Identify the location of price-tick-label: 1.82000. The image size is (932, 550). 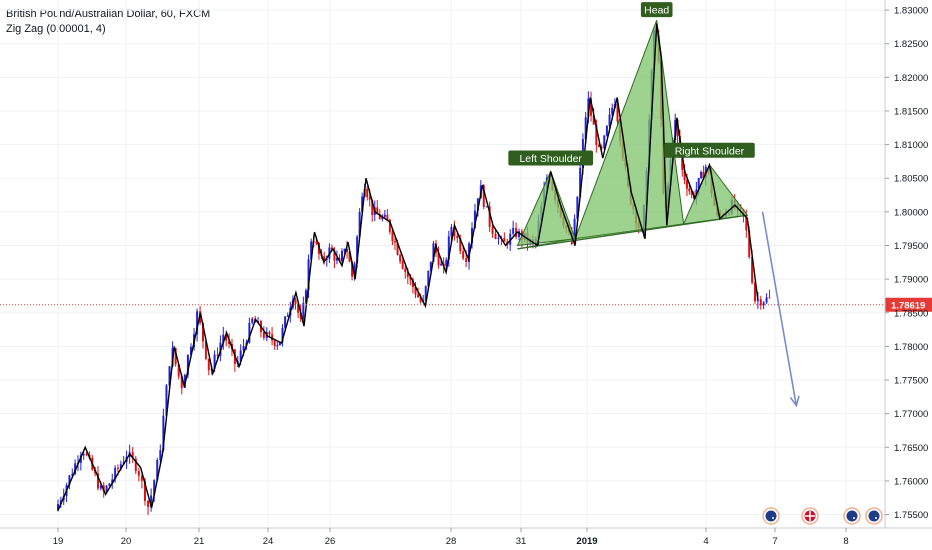
(911, 78).